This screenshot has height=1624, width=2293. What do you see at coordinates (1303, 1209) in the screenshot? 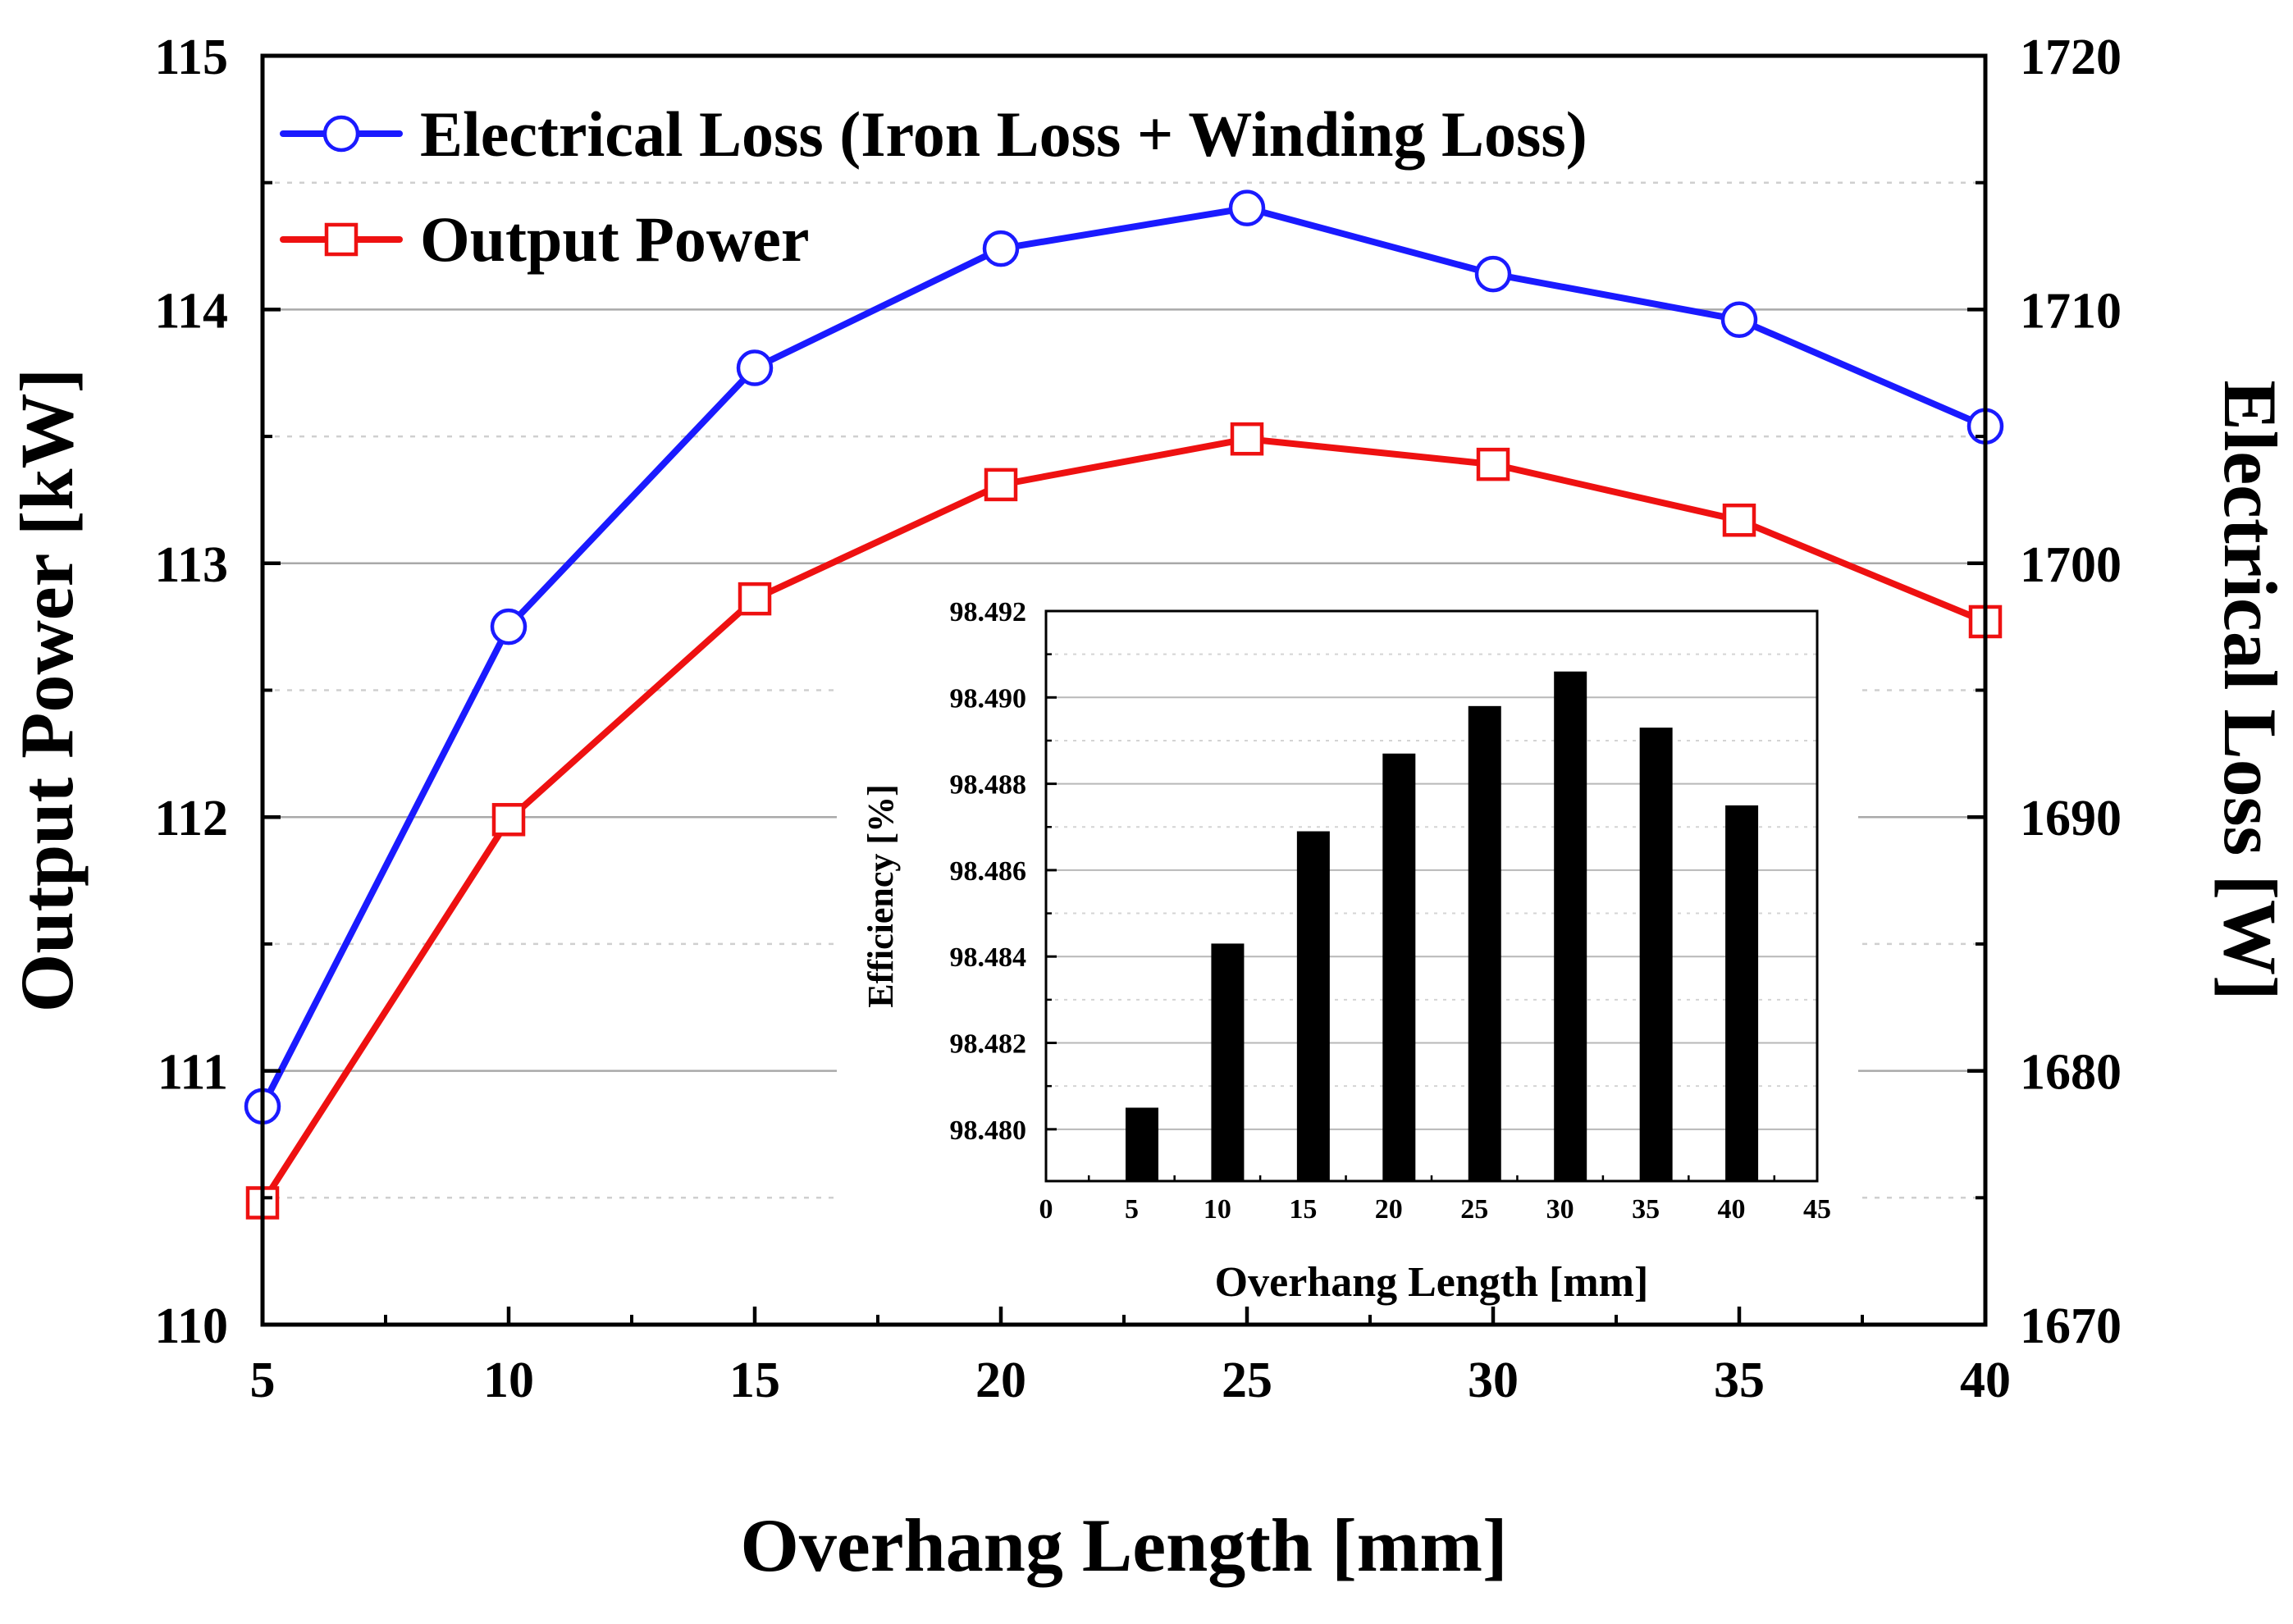
I see `inset-x-tick-label: 15` at bounding box center [1303, 1209].